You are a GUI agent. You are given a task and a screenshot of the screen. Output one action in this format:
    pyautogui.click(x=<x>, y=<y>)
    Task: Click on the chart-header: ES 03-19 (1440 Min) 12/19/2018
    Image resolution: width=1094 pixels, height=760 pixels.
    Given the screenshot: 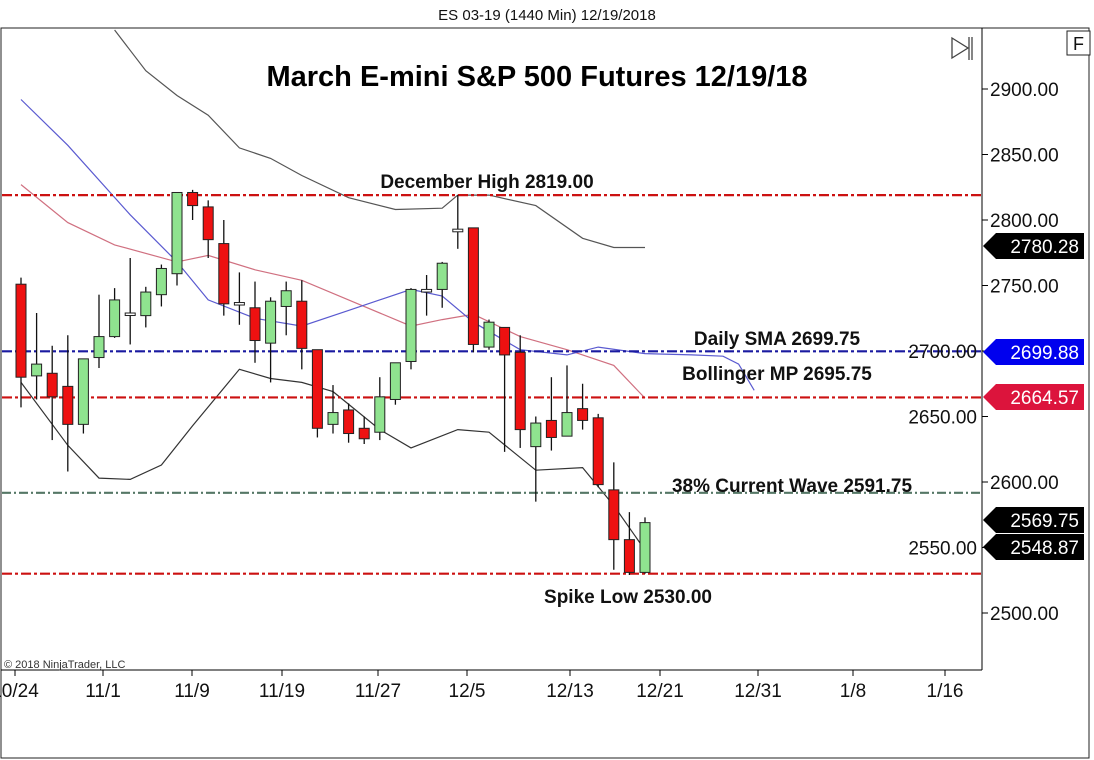 What is the action you would take?
    pyautogui.click(x=547, y=15)
    